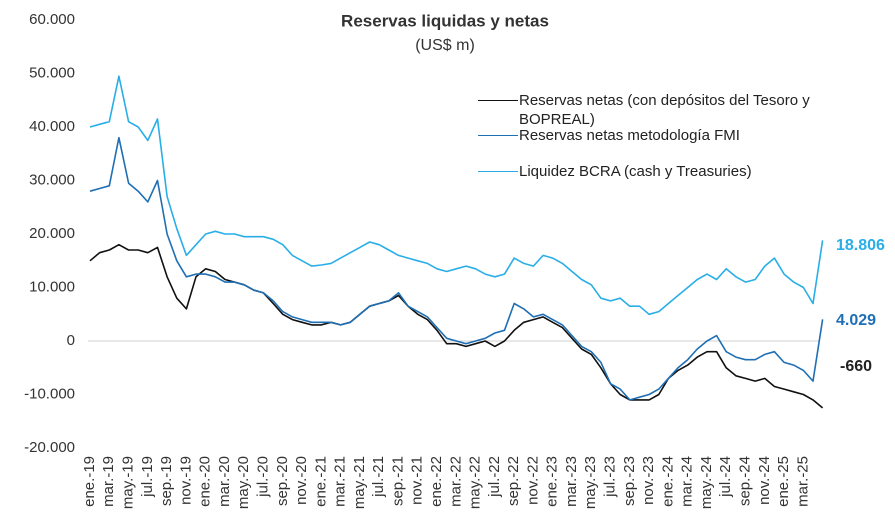 The image size is (895, 521). Describe the element at coordinates (629, 135) in the screenshot. I see `legend-label: Reservas netas metodología FMI` at that location.